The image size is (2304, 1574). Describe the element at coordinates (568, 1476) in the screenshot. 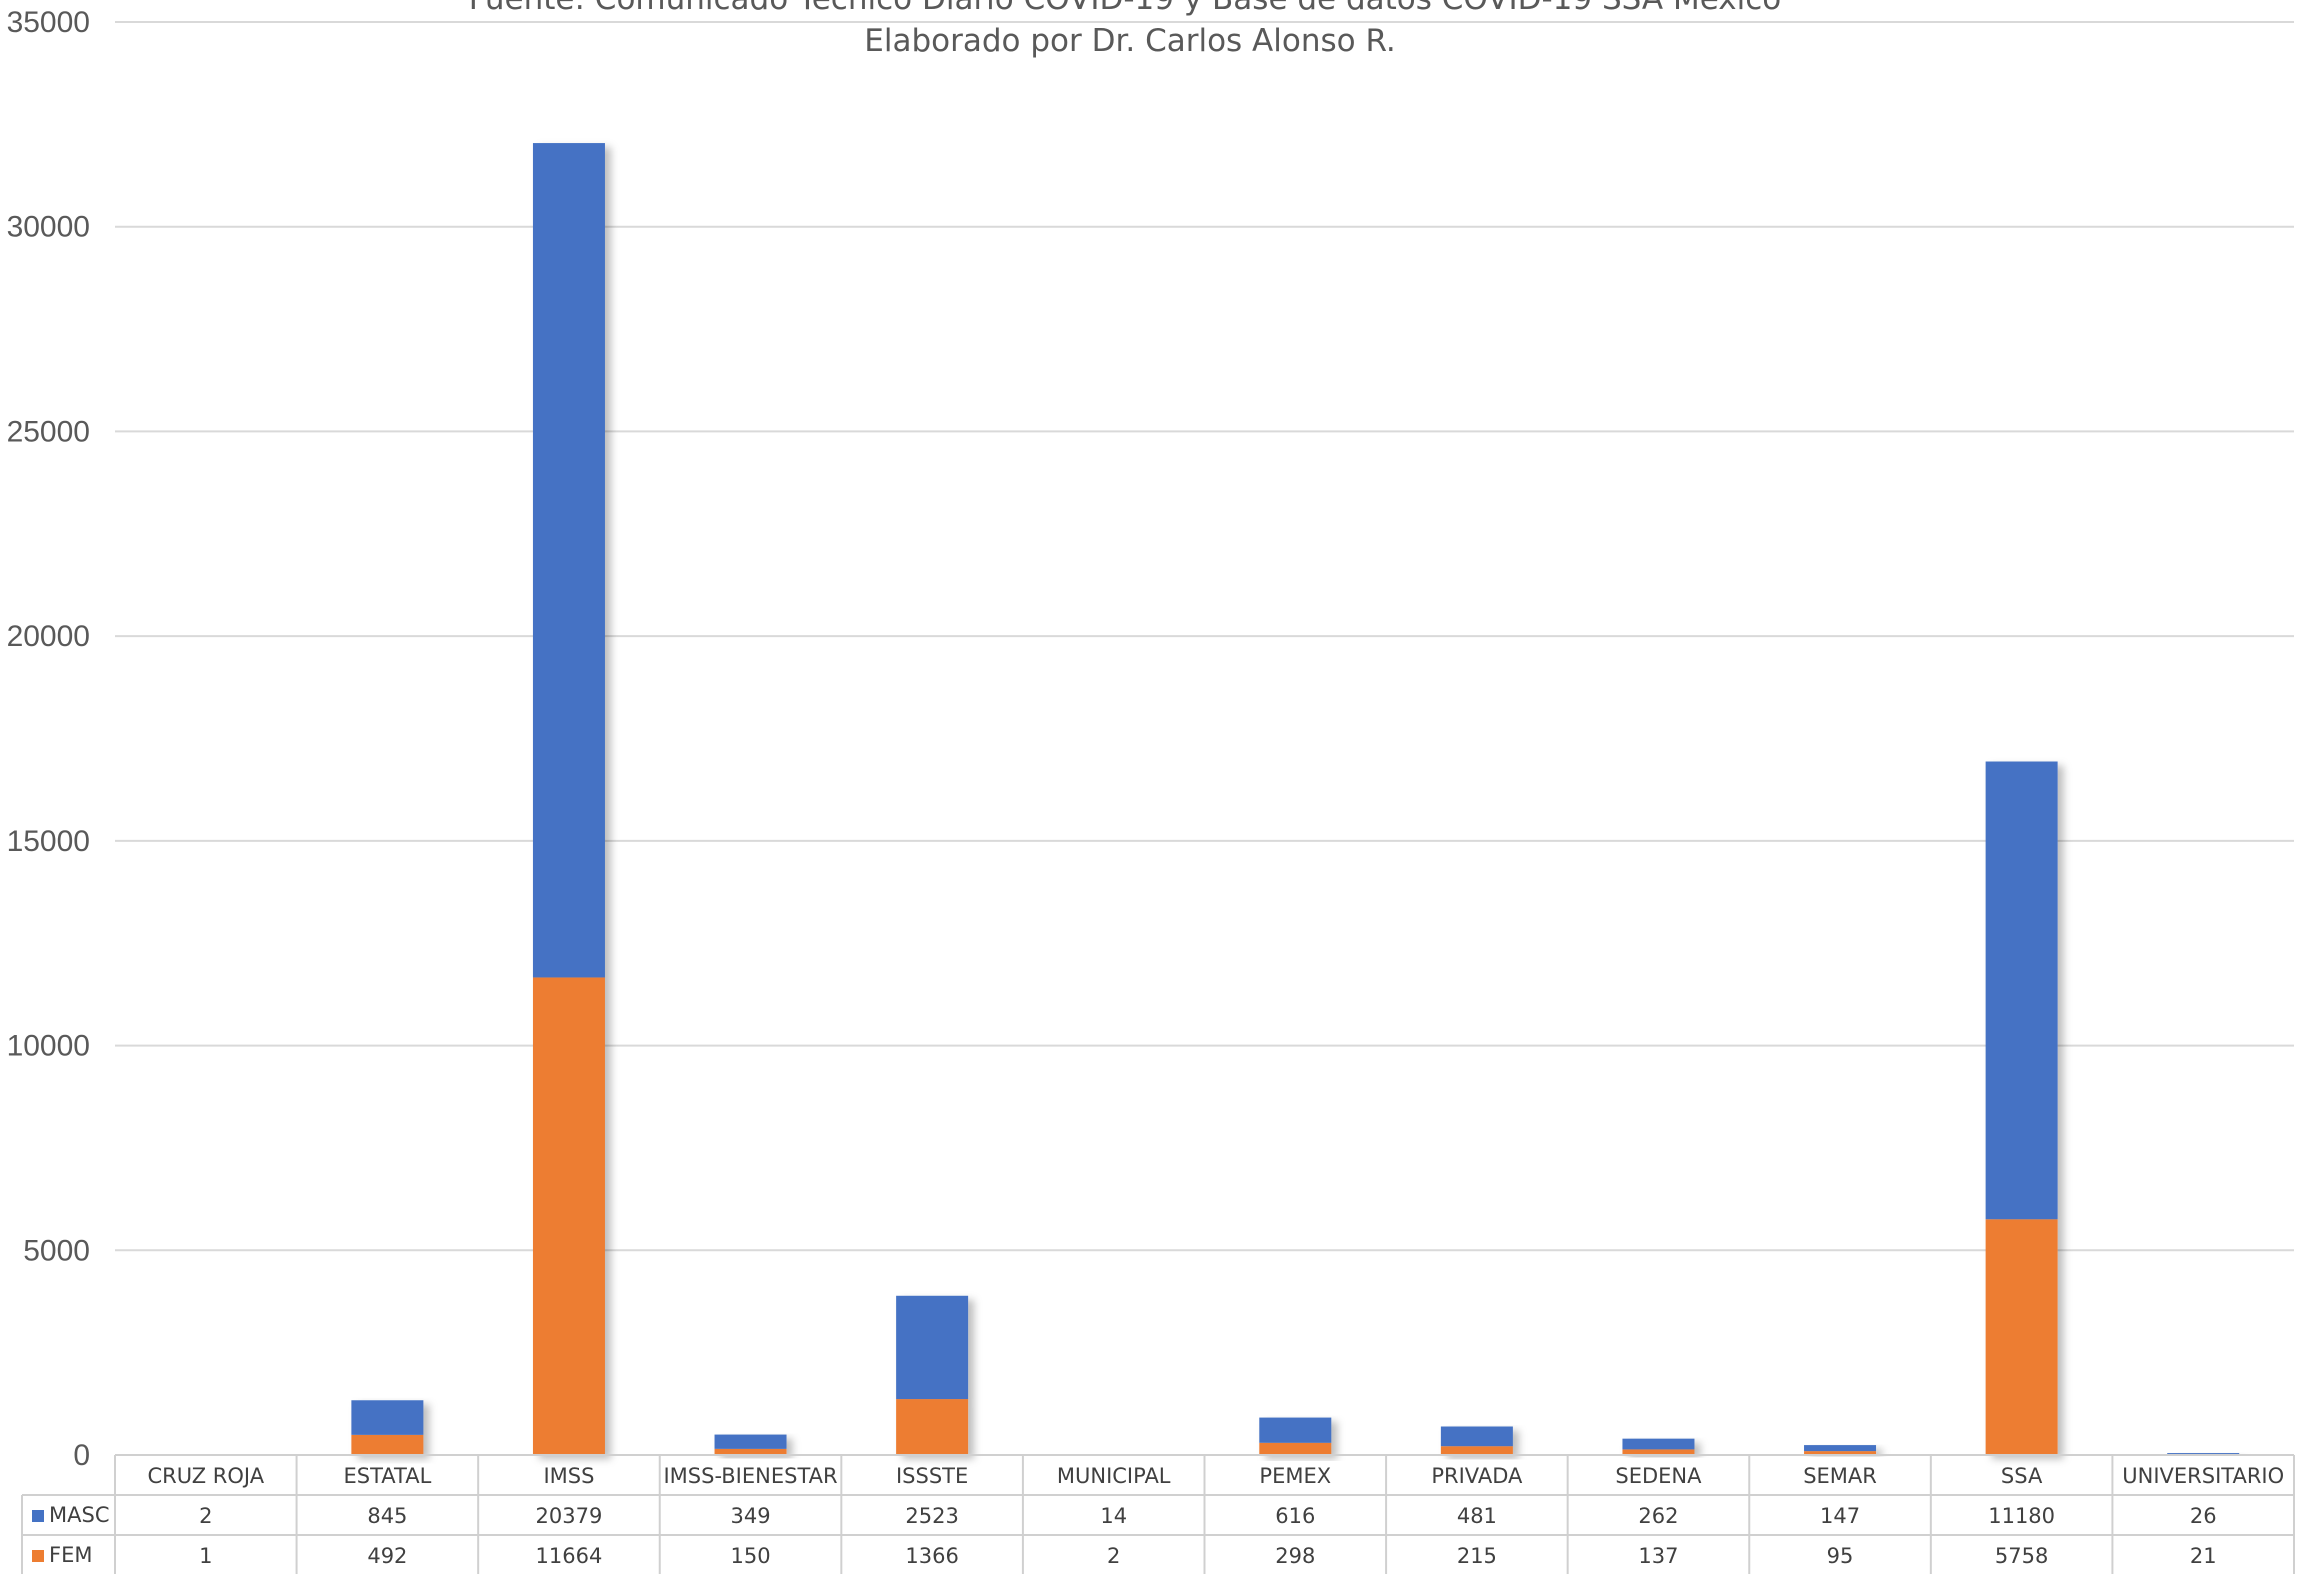

I see `category-label: IMSS` at that location.